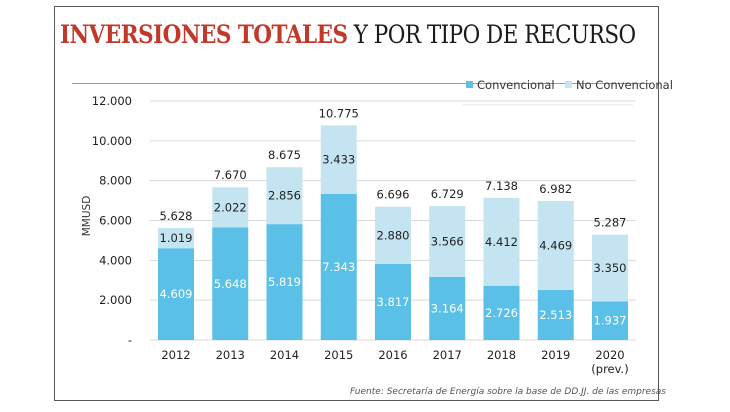 The width and height of the screenshot is (730, 412). Describe the element at coordinates (516, 85) in the screenshot. I see `legend-label-convencional: Convencional` at that location.